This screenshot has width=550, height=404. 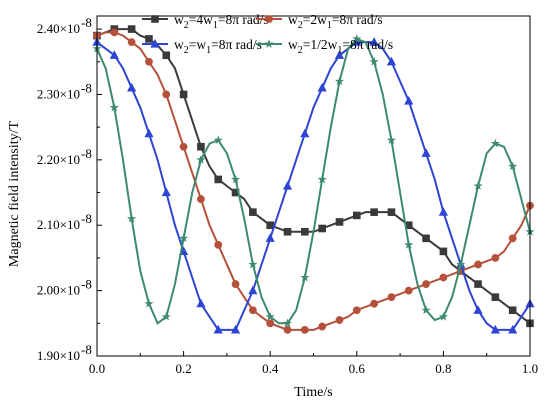 What do you see at coordinates (221, 21) in the screenshot?
I see `legend-label: w2=4w1=8π rad/s` at bounding box center [221, 21].